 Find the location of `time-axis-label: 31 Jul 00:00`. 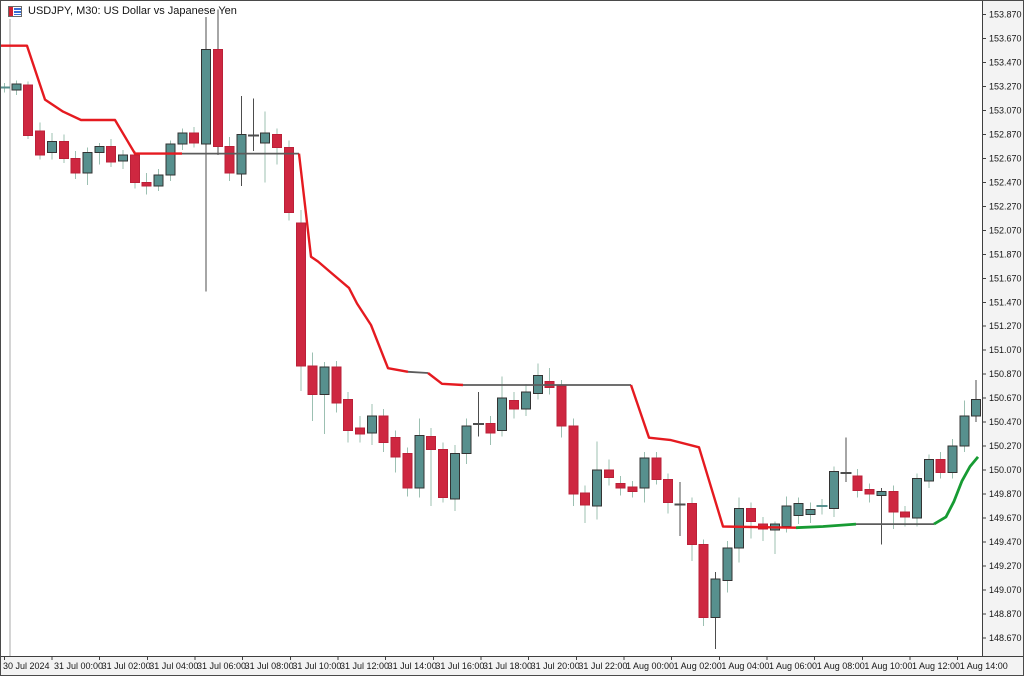

time-axis-label: 31 Jul 00:00 is located at coordinates (78, 666).